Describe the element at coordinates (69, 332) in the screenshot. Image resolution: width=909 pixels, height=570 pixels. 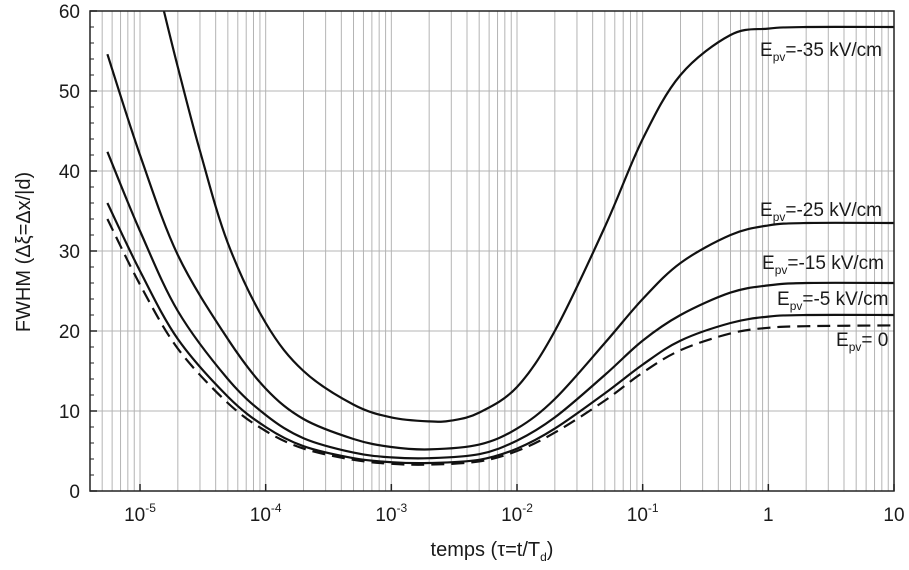
I see `y-tick-label: 20` at that location.